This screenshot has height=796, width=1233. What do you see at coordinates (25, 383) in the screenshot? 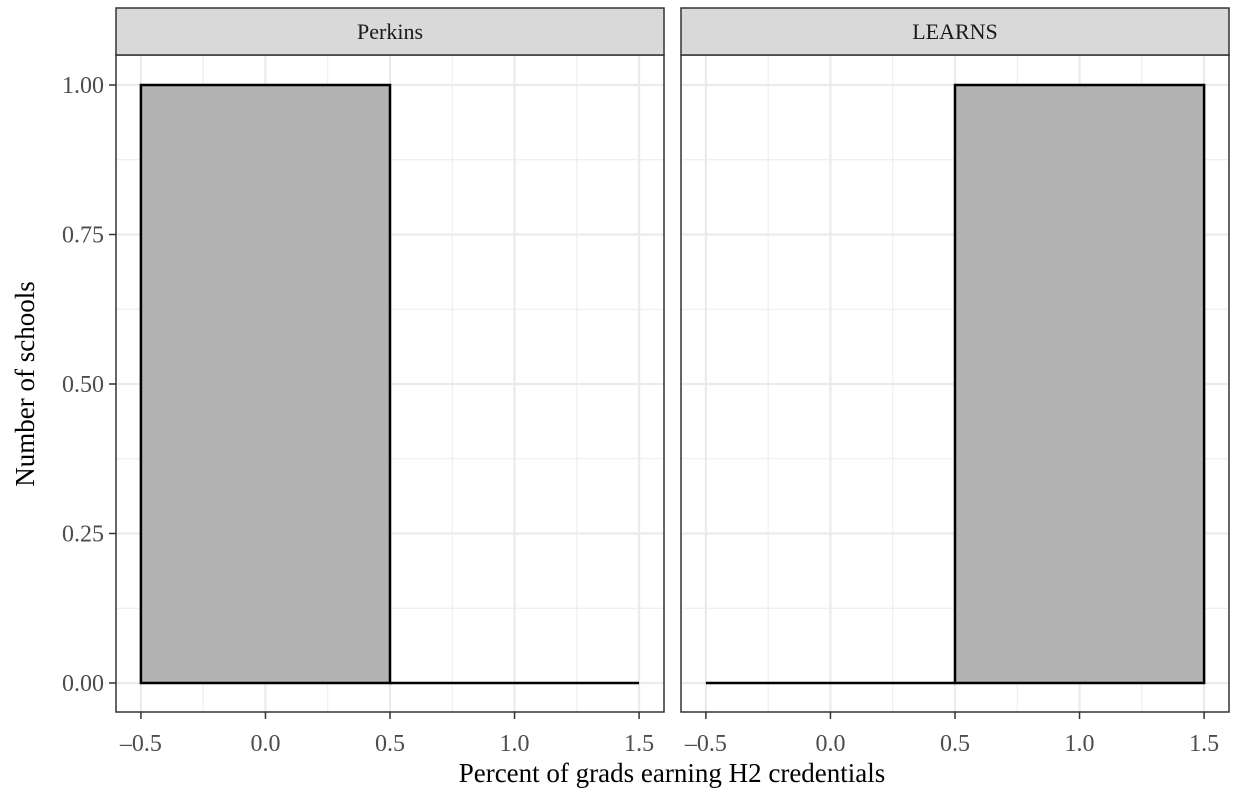
I see `y-axis-title: Number of schools` at bounding box center [25, 383].